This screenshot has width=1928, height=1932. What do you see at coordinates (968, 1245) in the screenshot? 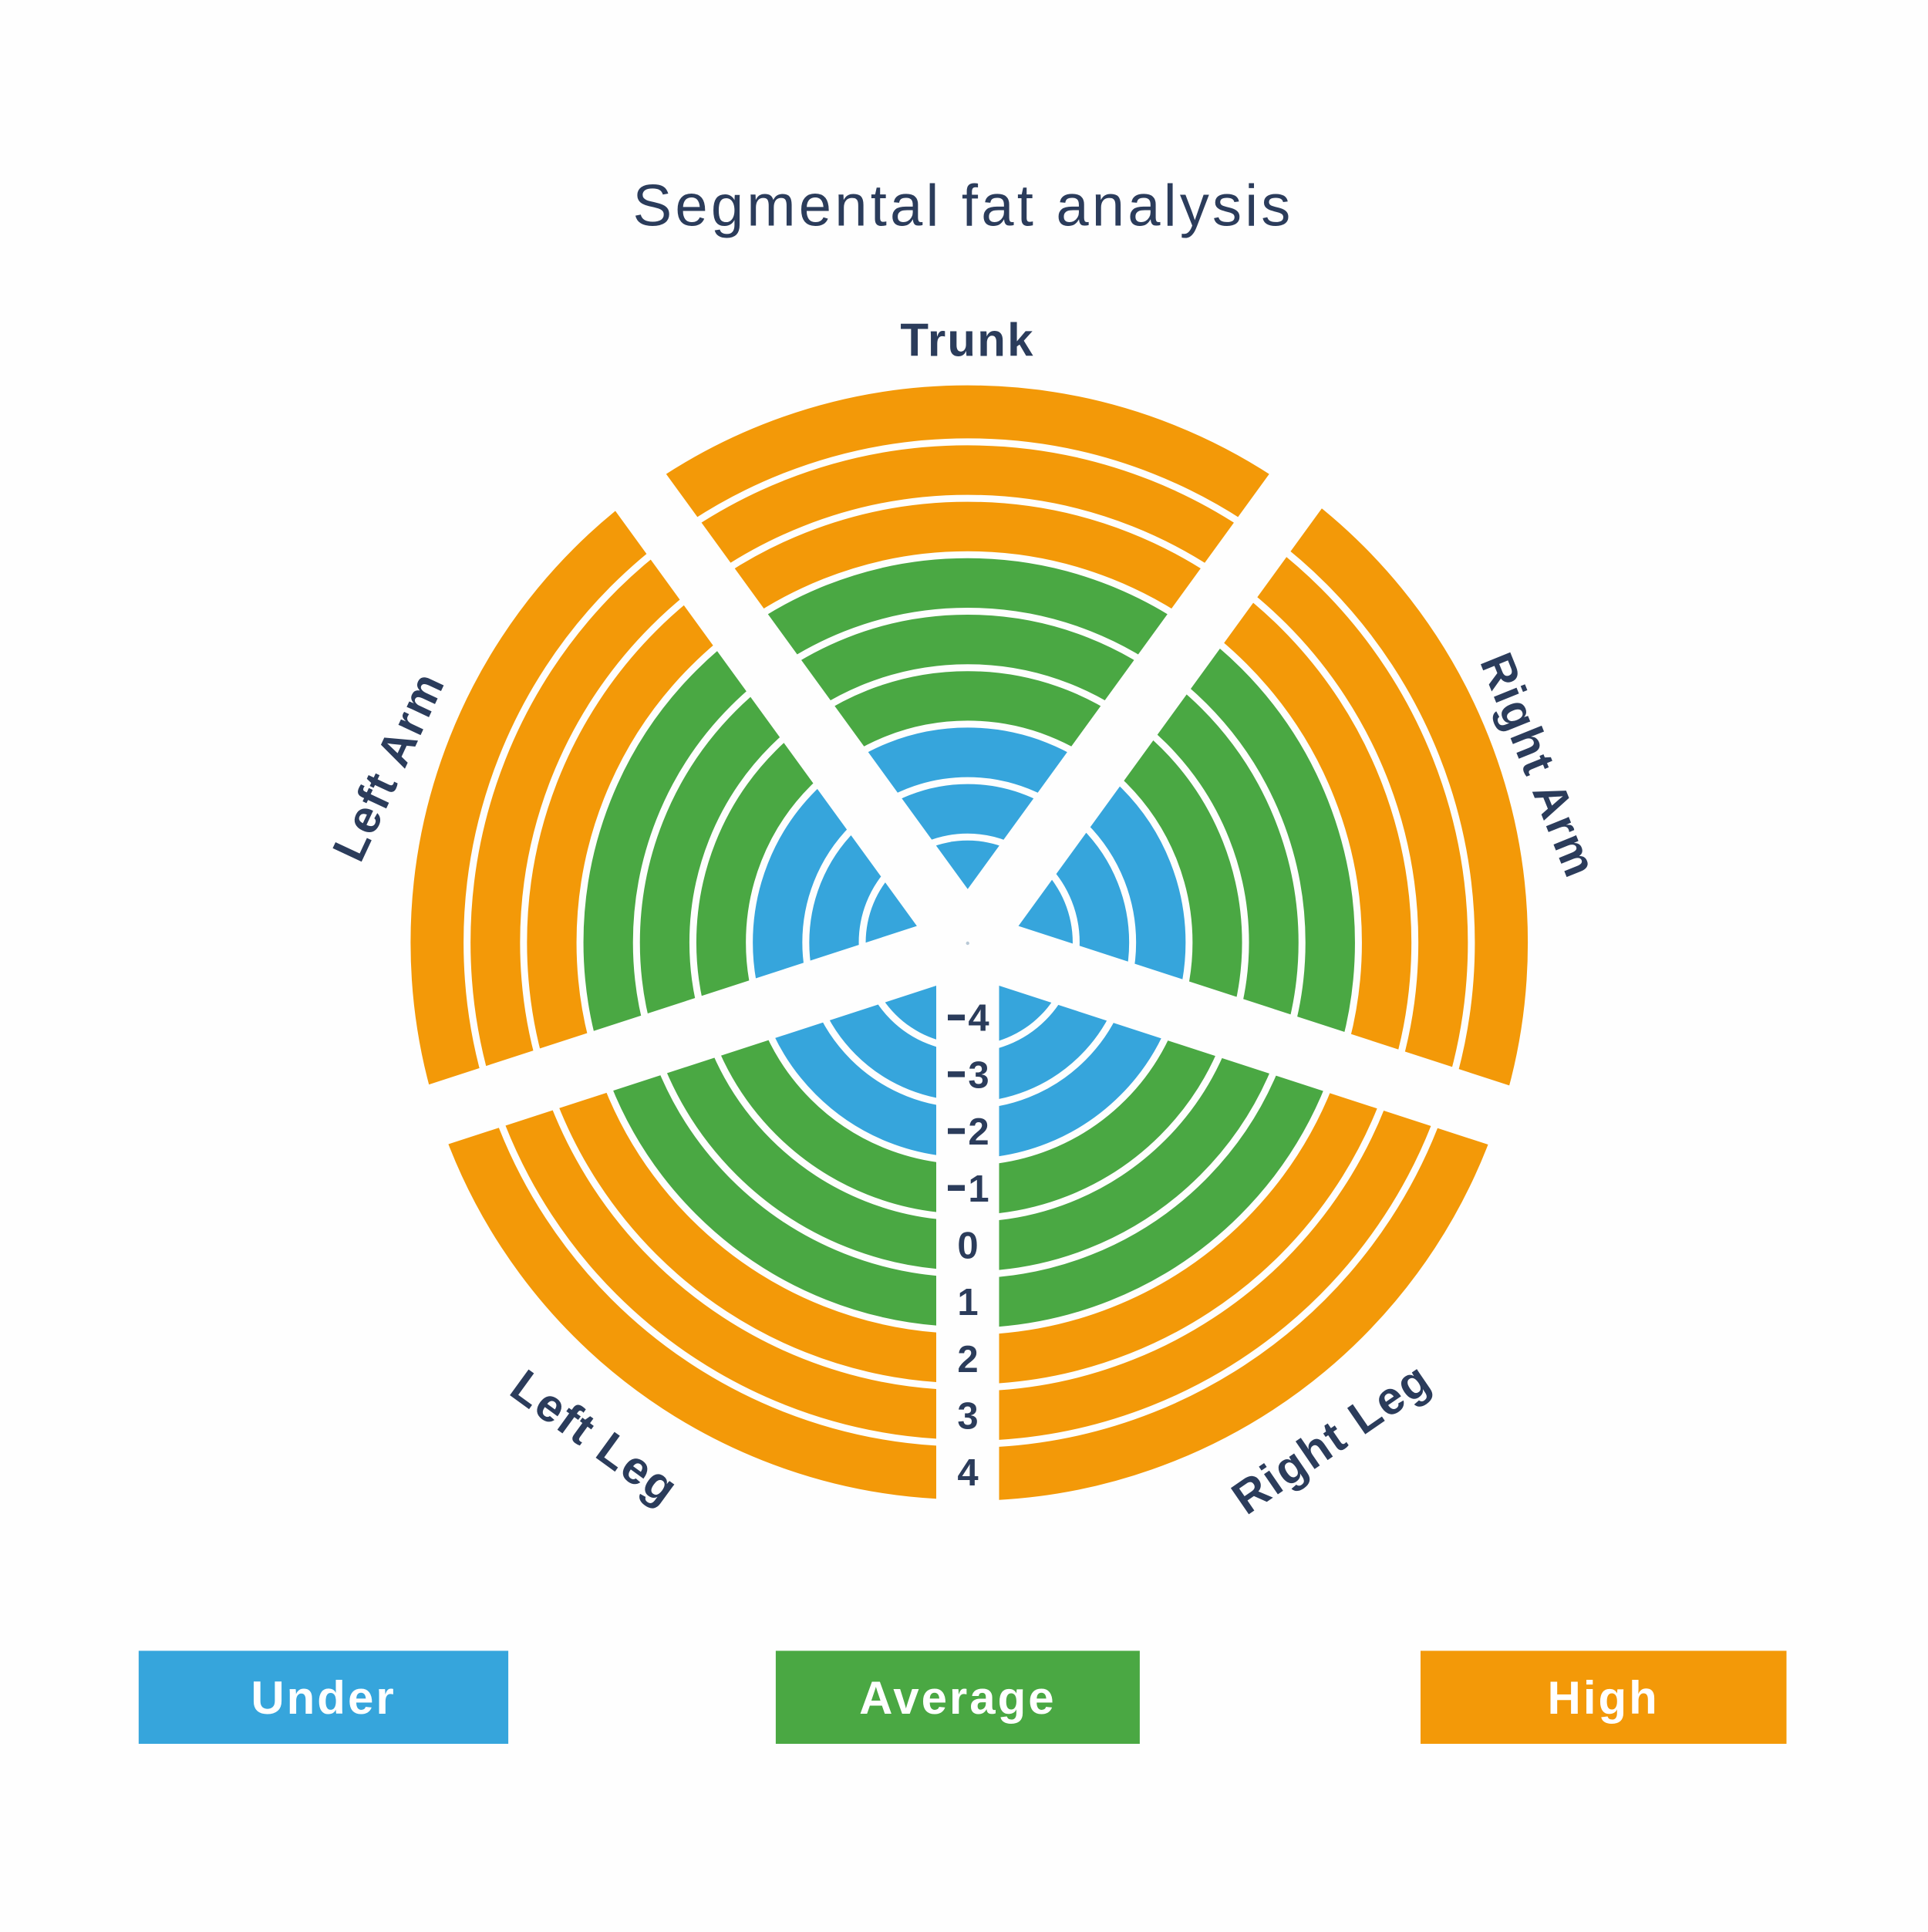
I see `svg-text: 0` at bounding box center [968, 1245].